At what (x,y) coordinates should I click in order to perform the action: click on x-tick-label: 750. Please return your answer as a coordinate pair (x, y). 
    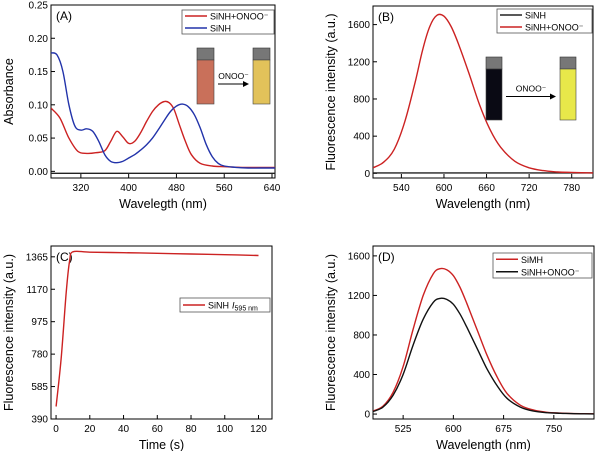
    Looking at the image, I should click on (553, 429).